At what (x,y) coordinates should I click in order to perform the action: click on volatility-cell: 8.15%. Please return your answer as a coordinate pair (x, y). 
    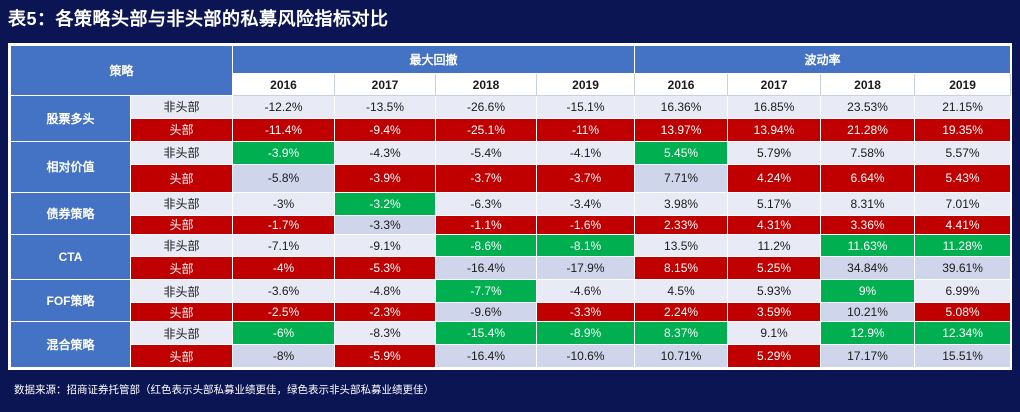
    Looking at the image, I should click on (681, 268).